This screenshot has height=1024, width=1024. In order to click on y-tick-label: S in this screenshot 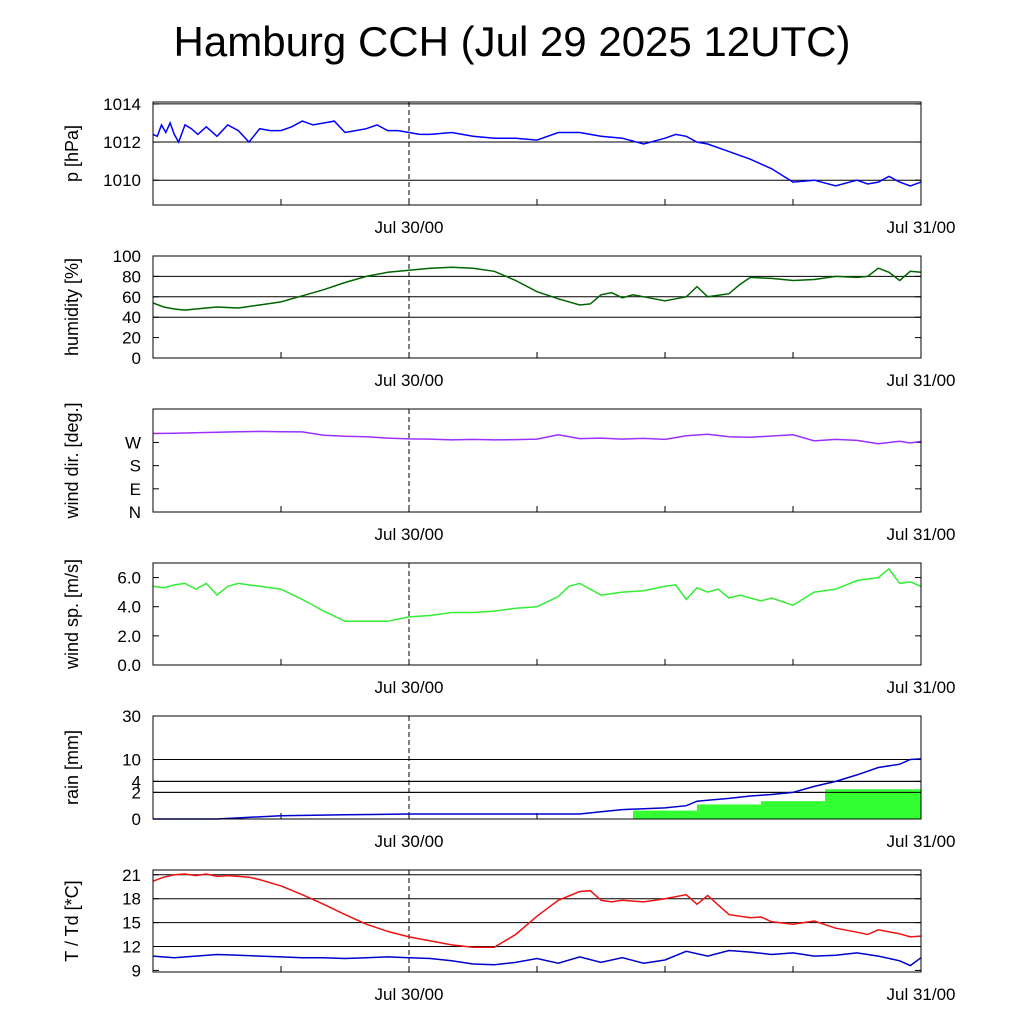, I will do `click(135, 466)`.